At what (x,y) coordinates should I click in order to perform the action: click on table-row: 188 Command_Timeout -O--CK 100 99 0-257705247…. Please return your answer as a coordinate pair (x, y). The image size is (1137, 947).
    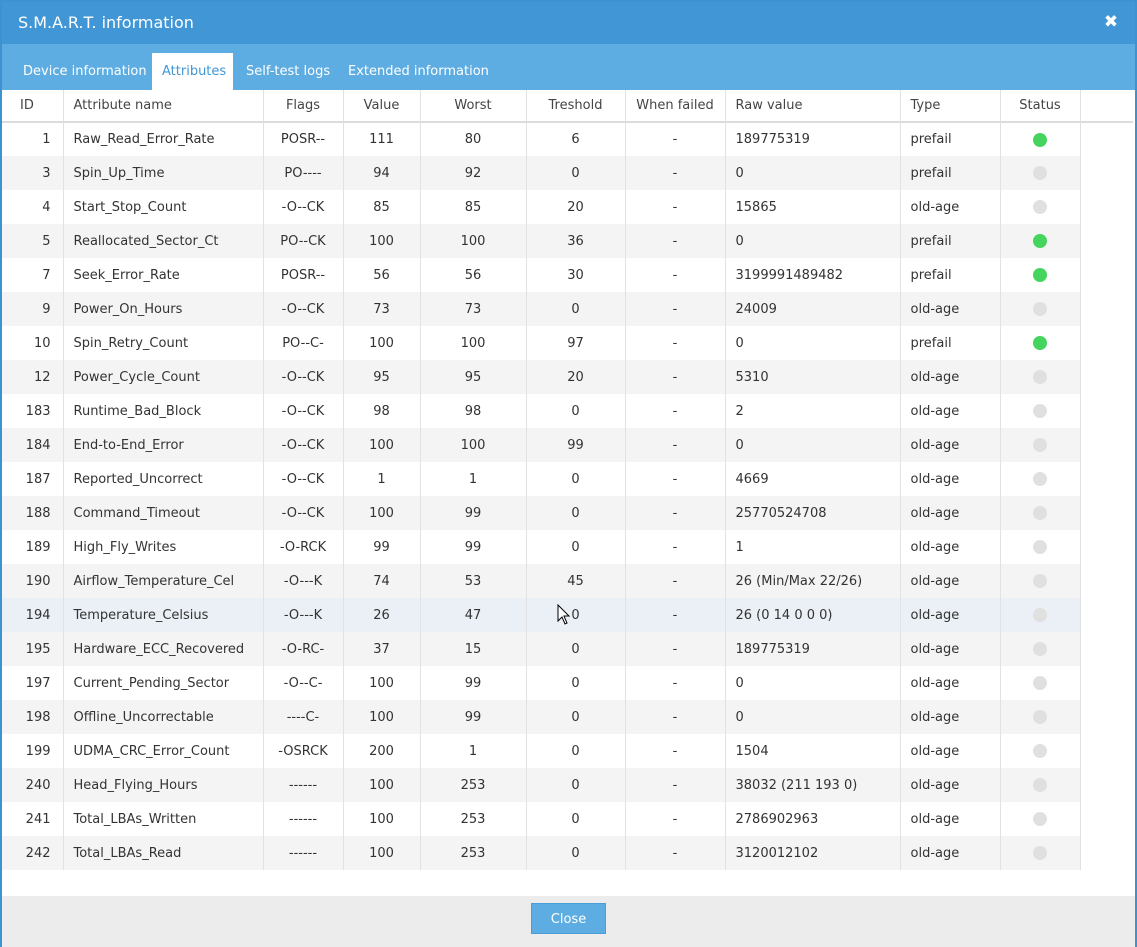
    Looking at the image, I should click on (567, 513).